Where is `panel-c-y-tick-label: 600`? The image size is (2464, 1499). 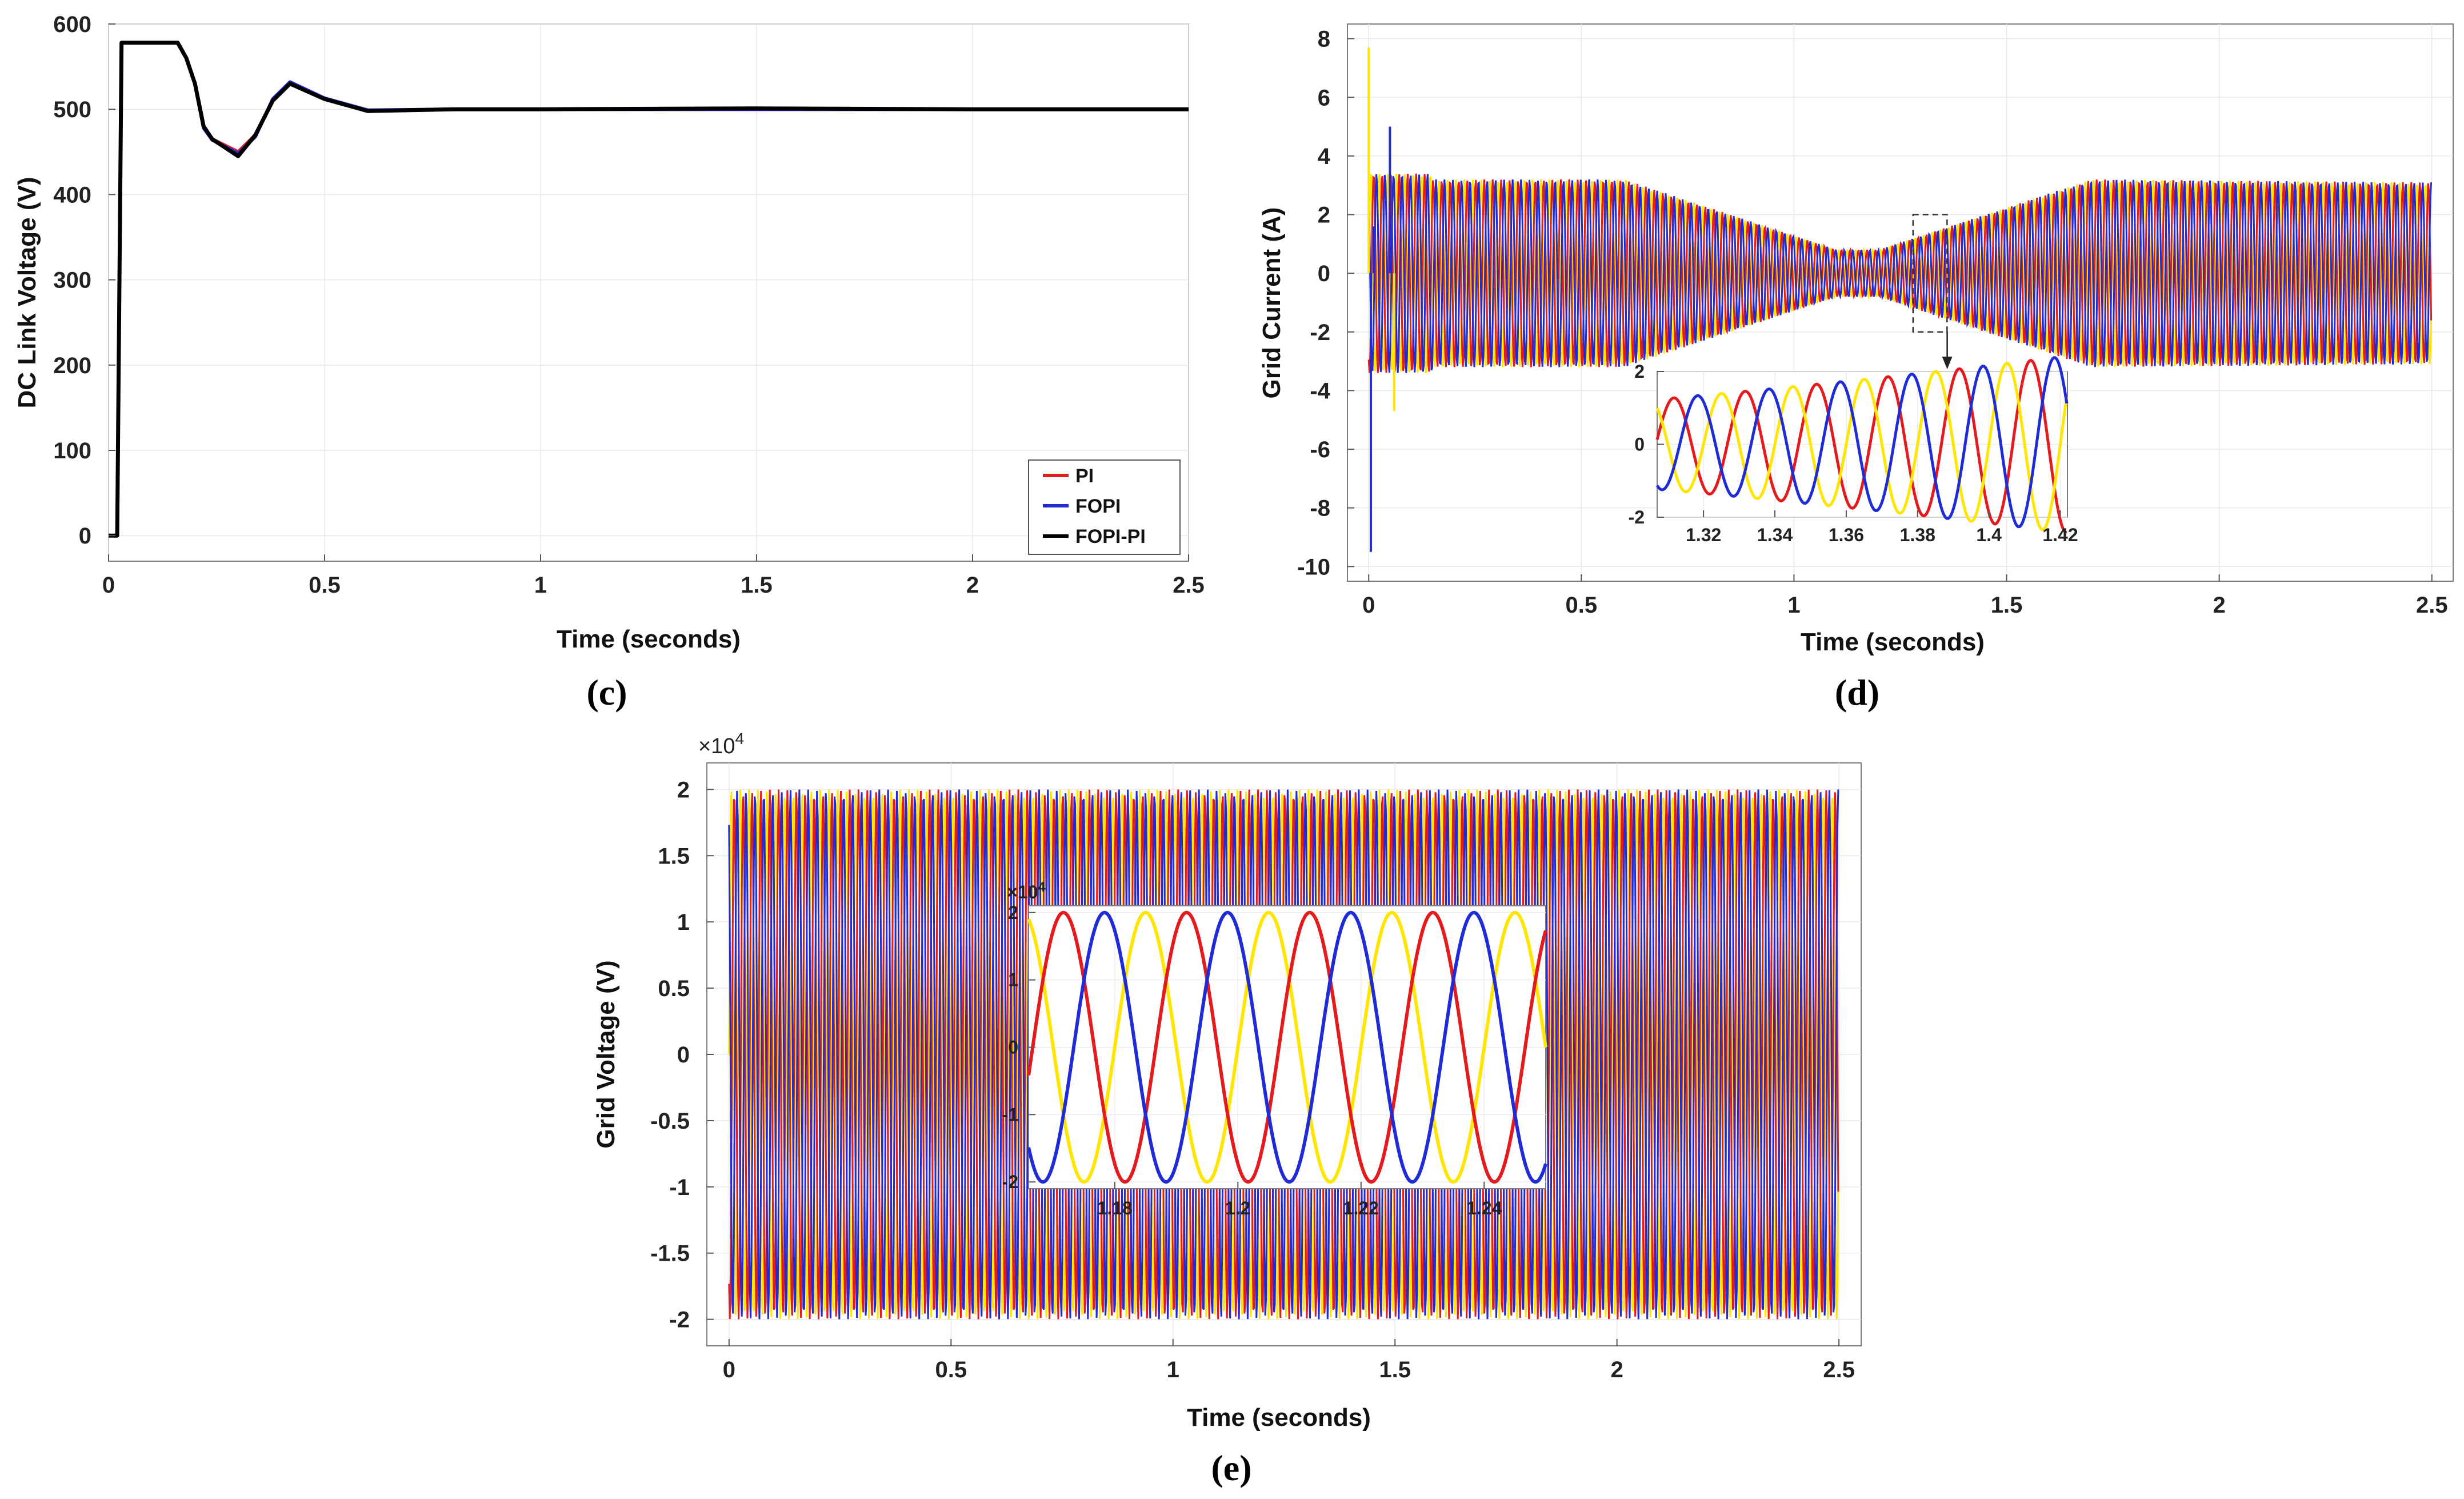
panel-c-y-tick-label: 600 is located at coordinates (72, 24).